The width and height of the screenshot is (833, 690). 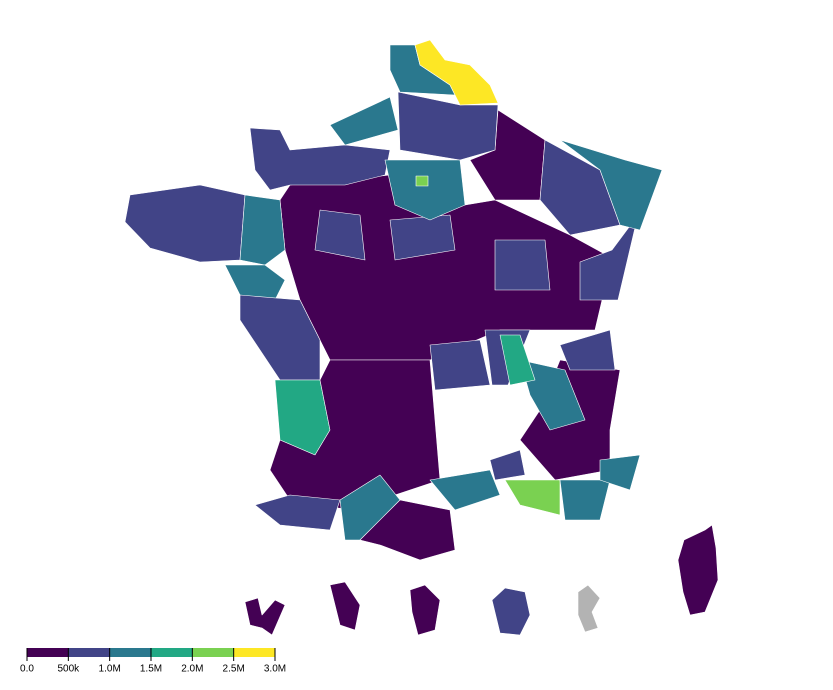 I want to click on legend-tick-label: 500k, so click(x=68, y=669).